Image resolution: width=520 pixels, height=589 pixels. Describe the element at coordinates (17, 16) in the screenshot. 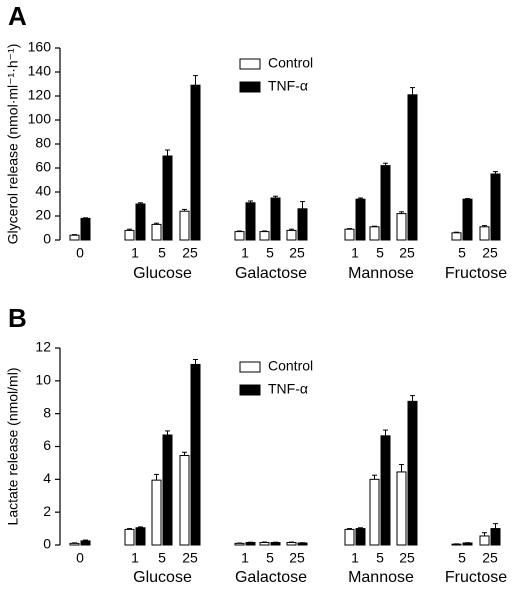

I see `panel-label: A` at that location.